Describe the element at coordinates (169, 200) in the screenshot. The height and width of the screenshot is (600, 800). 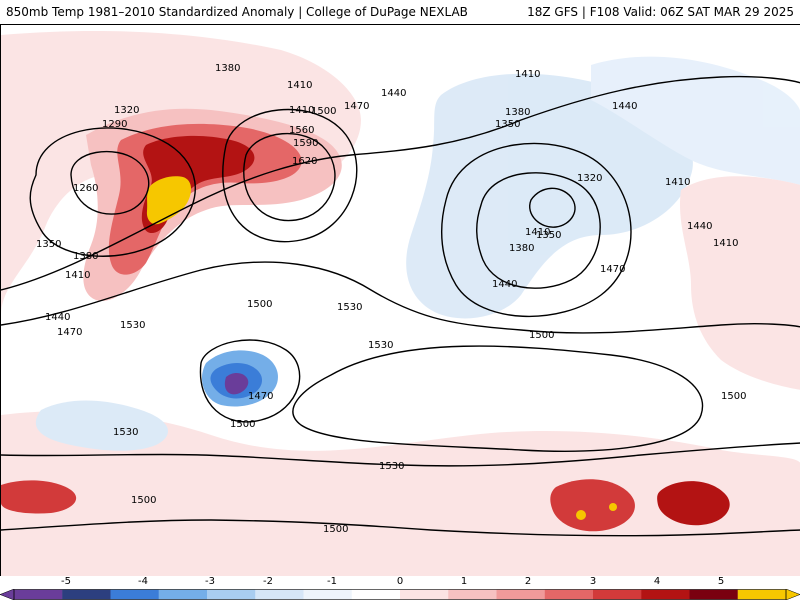
I see `warm-anomaly-max` at that location.